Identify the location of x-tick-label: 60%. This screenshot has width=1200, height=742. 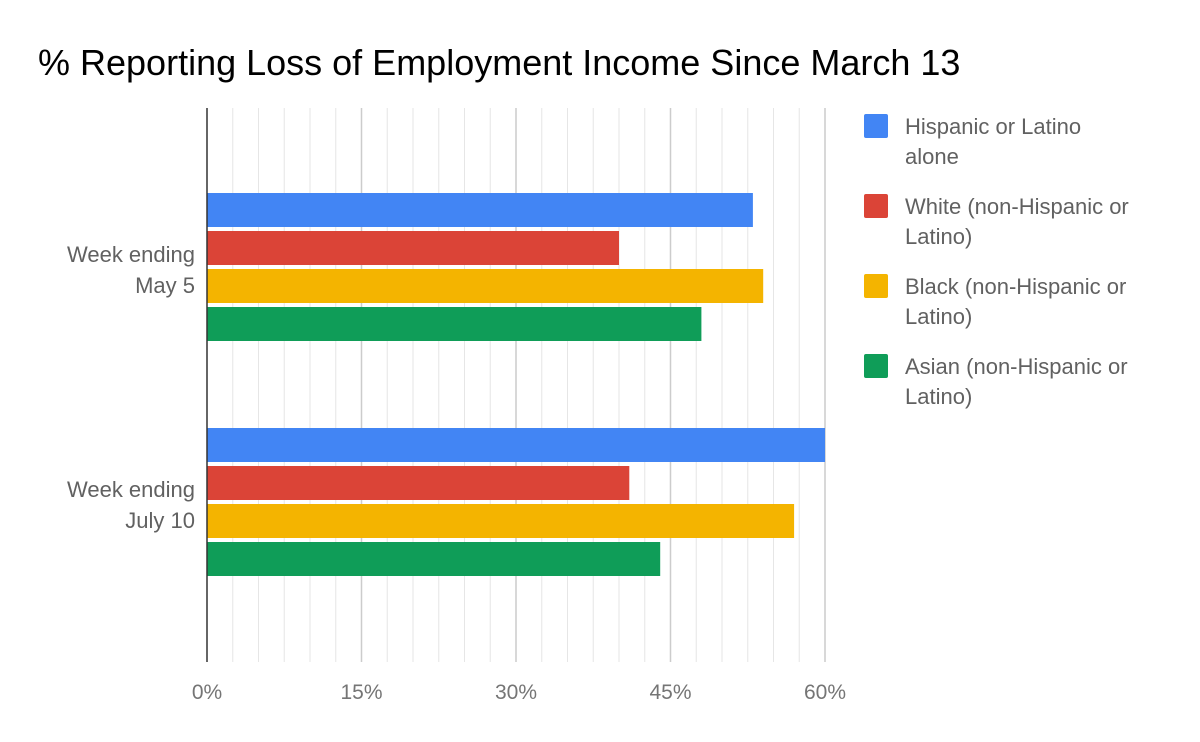
(825, 692).